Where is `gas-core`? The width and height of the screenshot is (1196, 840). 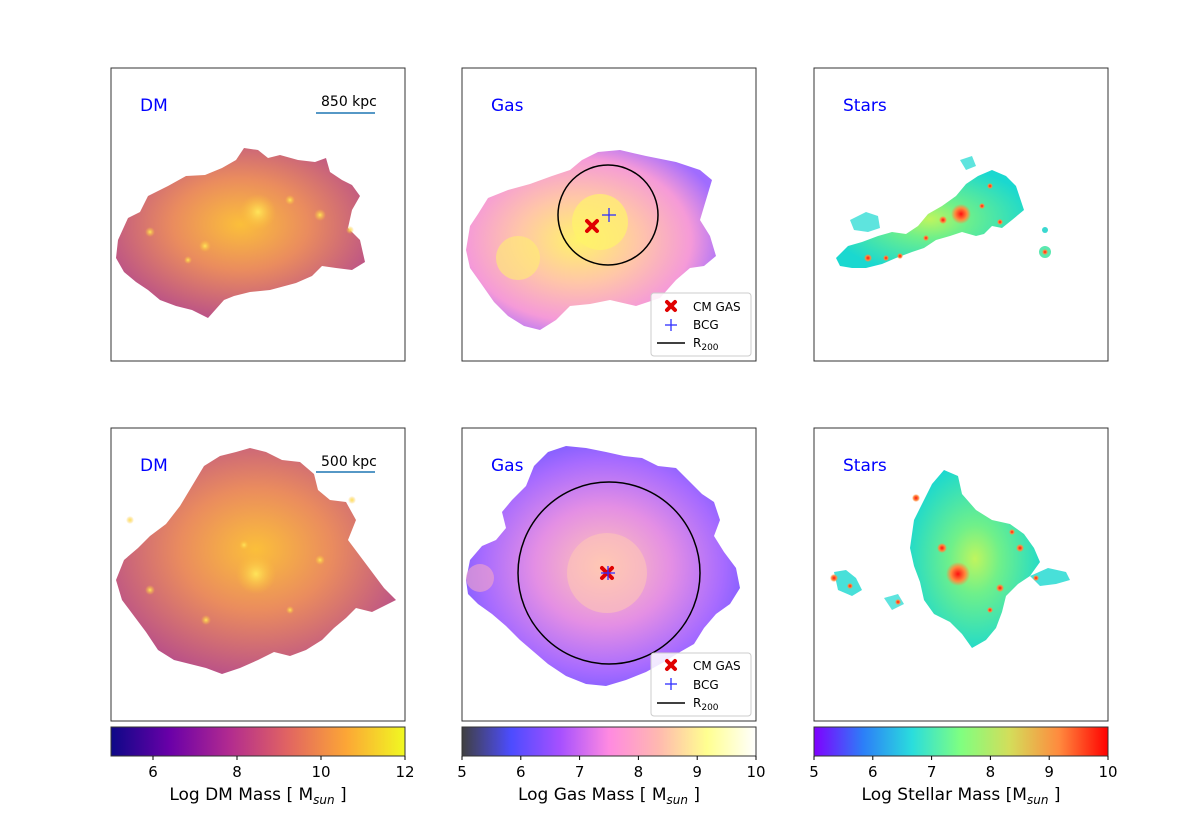
gas-core is located at coordinates (600, 222).